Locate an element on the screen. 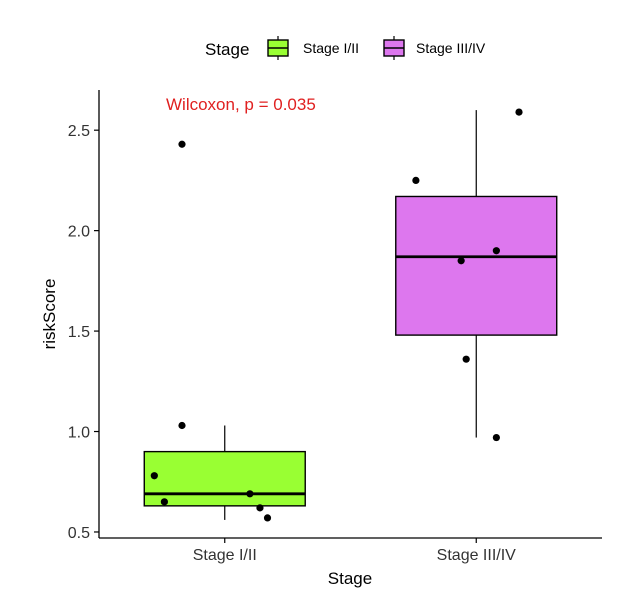 The height and width of the screenshot is (600, 618). y-tick-label: 2.5 is located at coordinates (79, 131).